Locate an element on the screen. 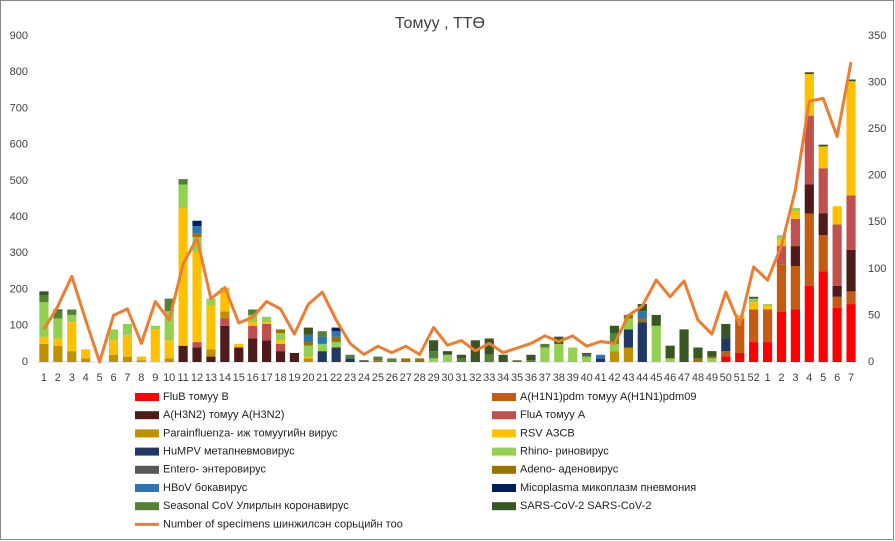 This screenshot has width=895, height=541. legend-label: RSV АЗСВ is located at coordinates (547, 433).